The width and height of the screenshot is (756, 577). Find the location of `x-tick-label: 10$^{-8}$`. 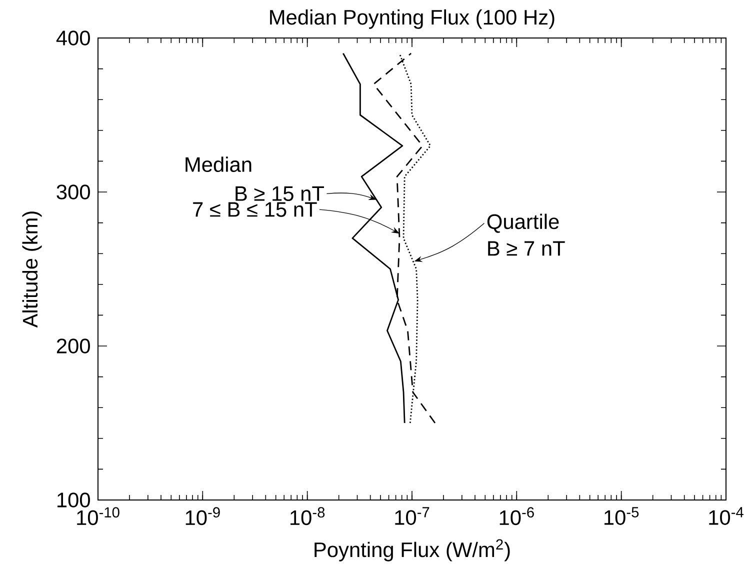

x-tick-label: 10$^{-8}$ is located at coordinates (307, 516).